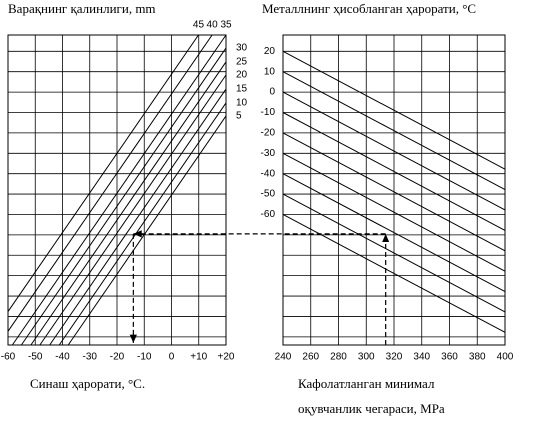 The image size is (538, 424). Describe the element at coordinates (283, 357) in the screenshot. I see `x-tick-label: 240` at that location.